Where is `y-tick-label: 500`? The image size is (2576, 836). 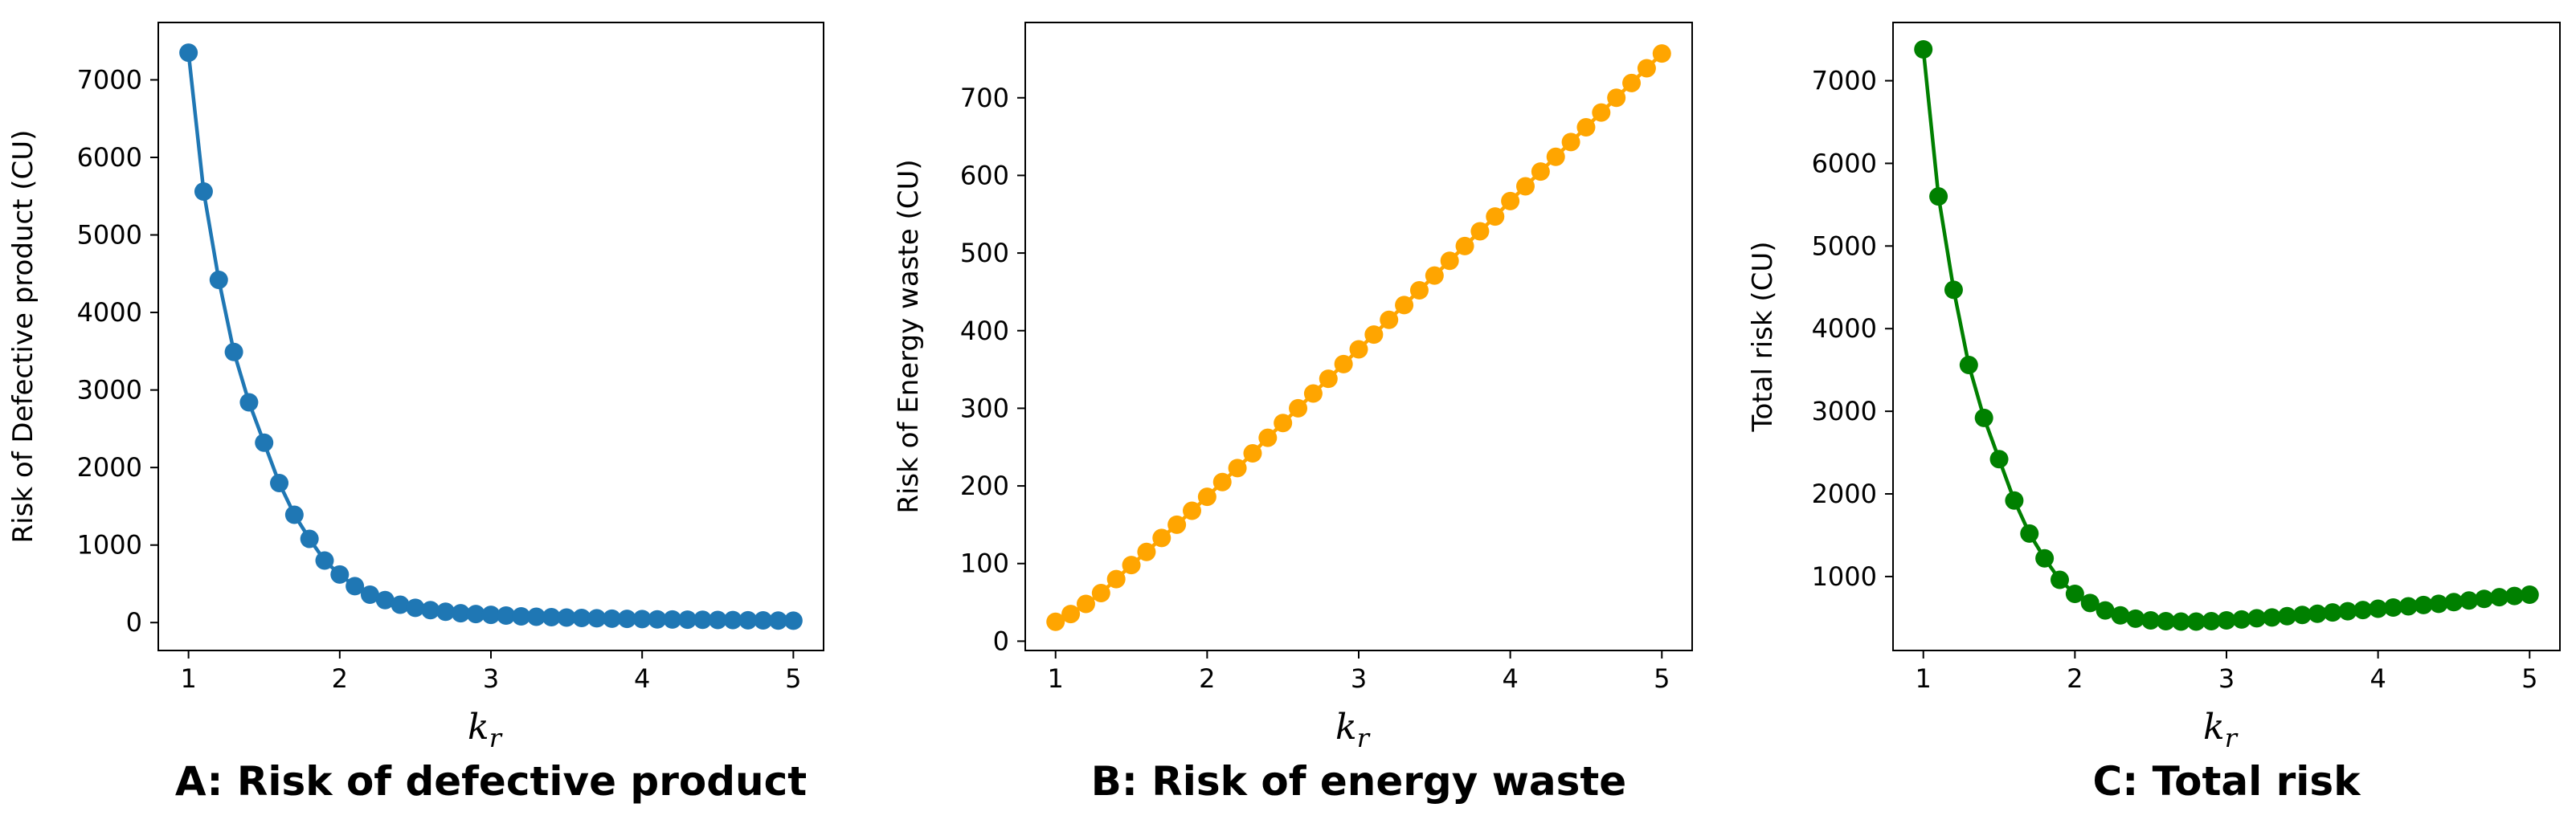
y-tick-label: 500 is located at coordinates (985, 253).